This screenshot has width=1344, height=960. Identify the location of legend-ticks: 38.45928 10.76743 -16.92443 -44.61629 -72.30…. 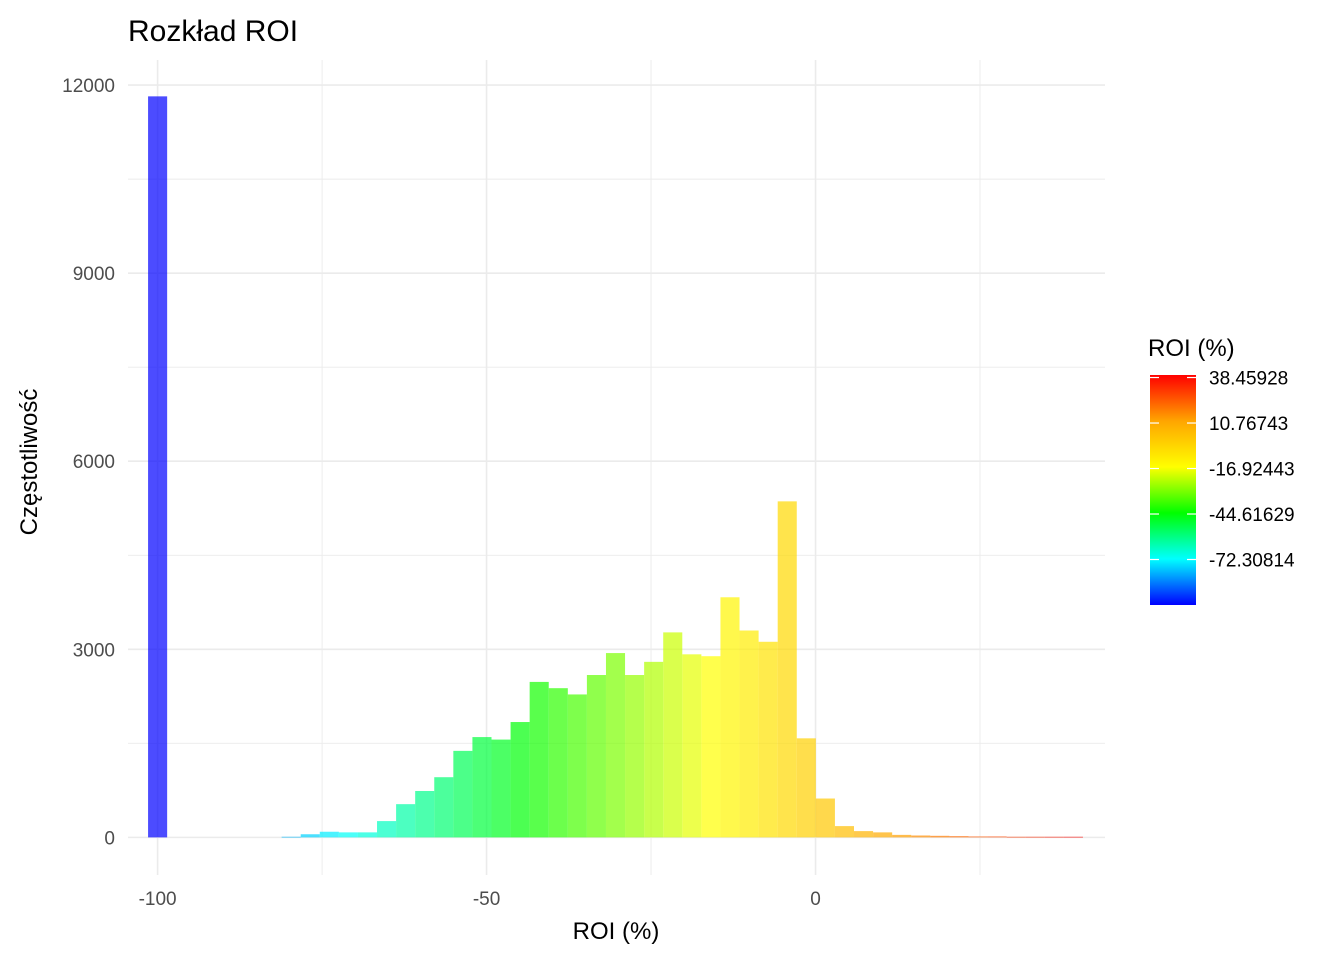
(1222, 470).